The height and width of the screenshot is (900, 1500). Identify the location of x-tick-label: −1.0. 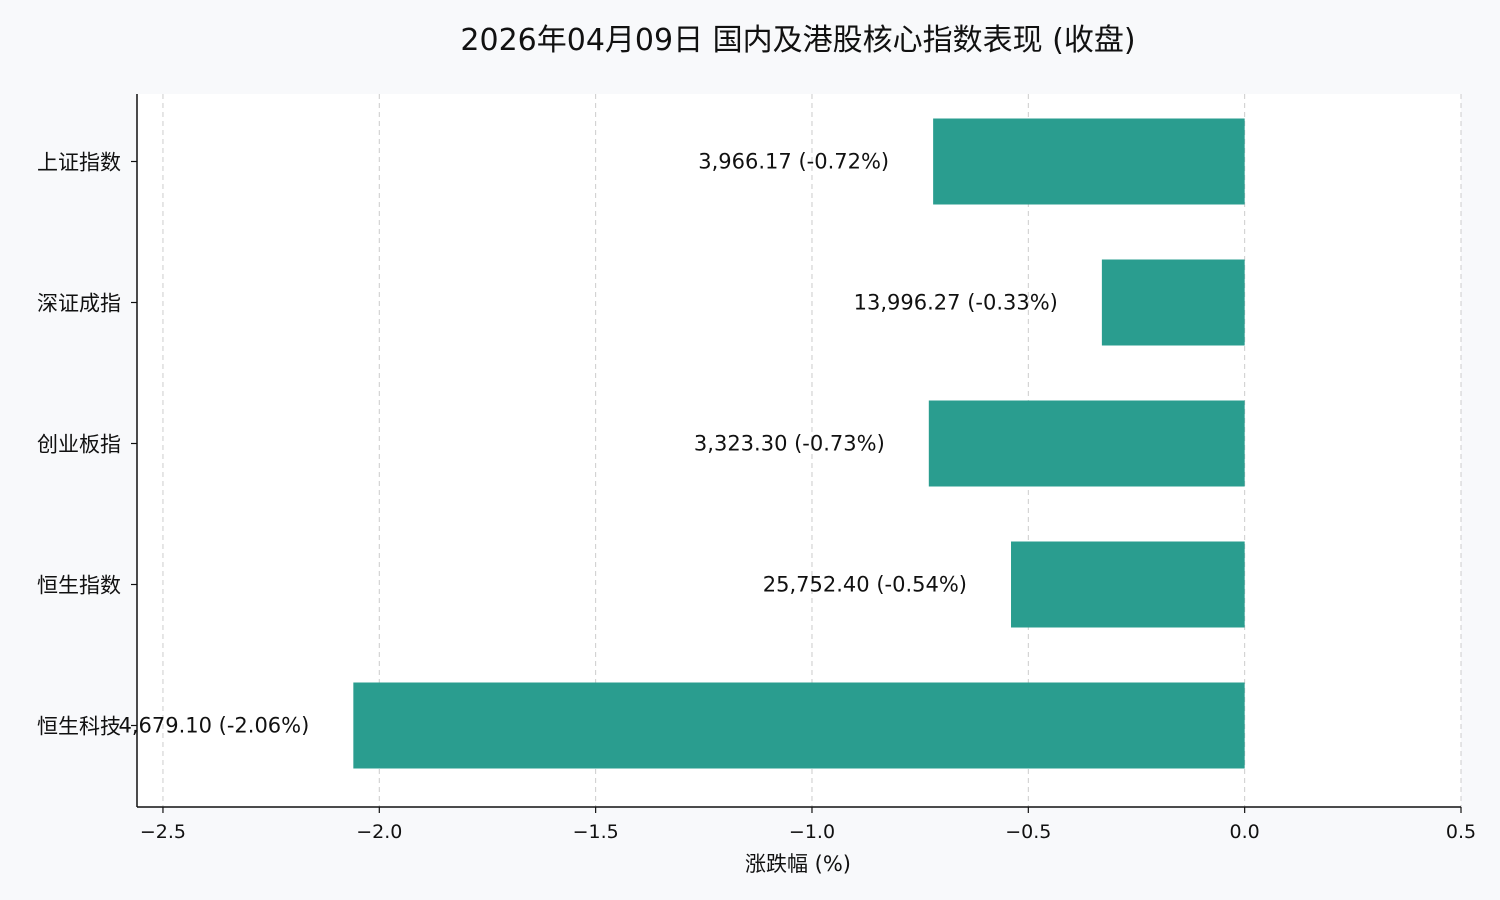
(812, 832).